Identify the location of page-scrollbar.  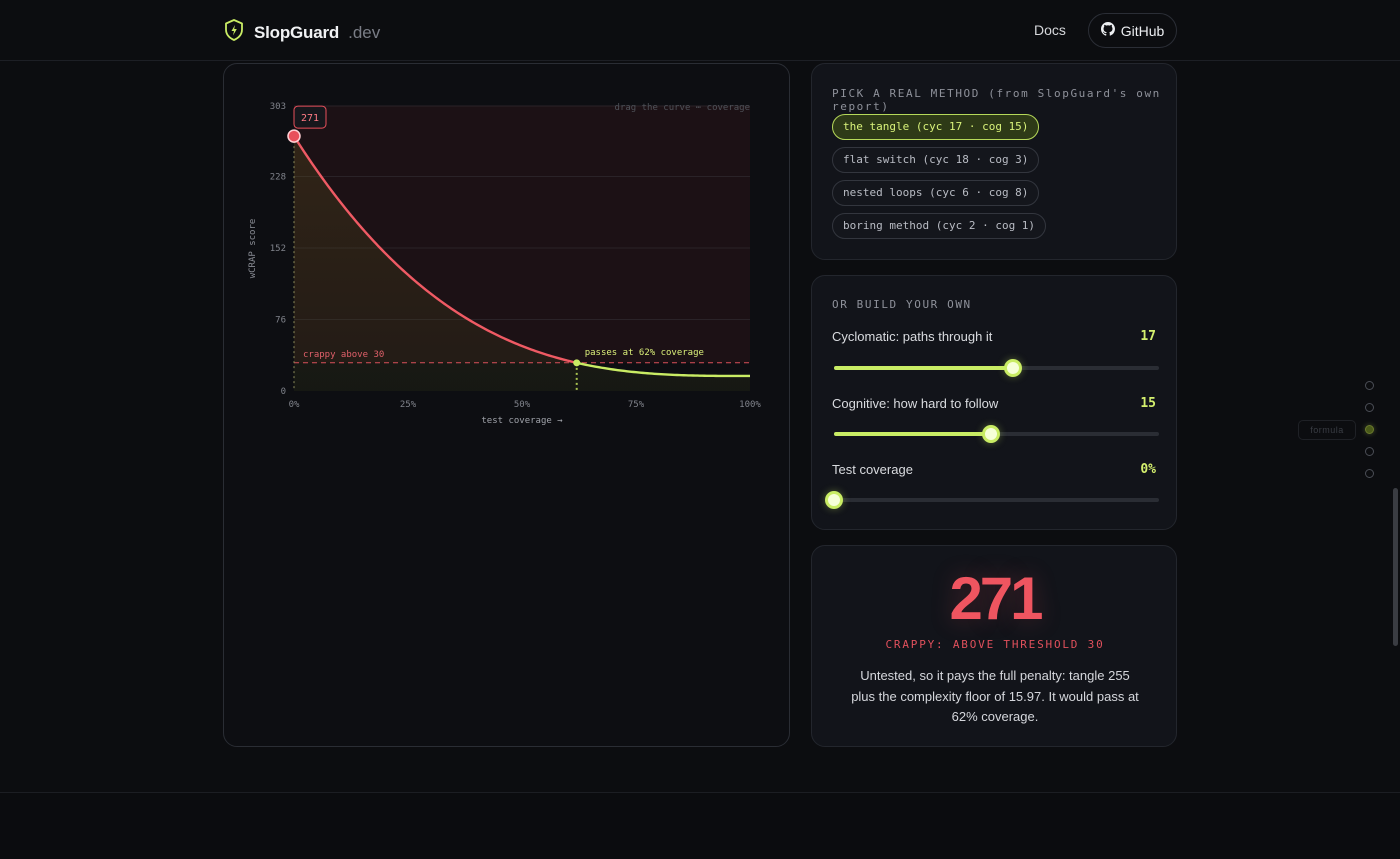
(1395, 567).